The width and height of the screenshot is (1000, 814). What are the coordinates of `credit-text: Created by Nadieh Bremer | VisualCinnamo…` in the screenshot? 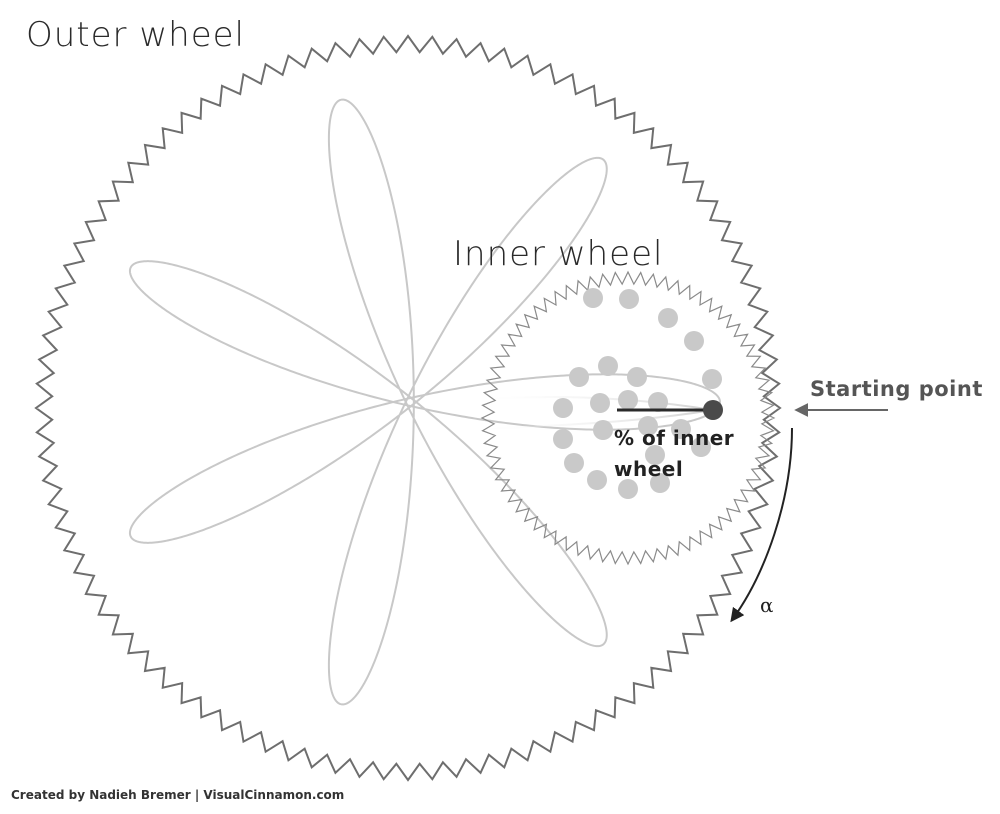 It's located at (177, 795).